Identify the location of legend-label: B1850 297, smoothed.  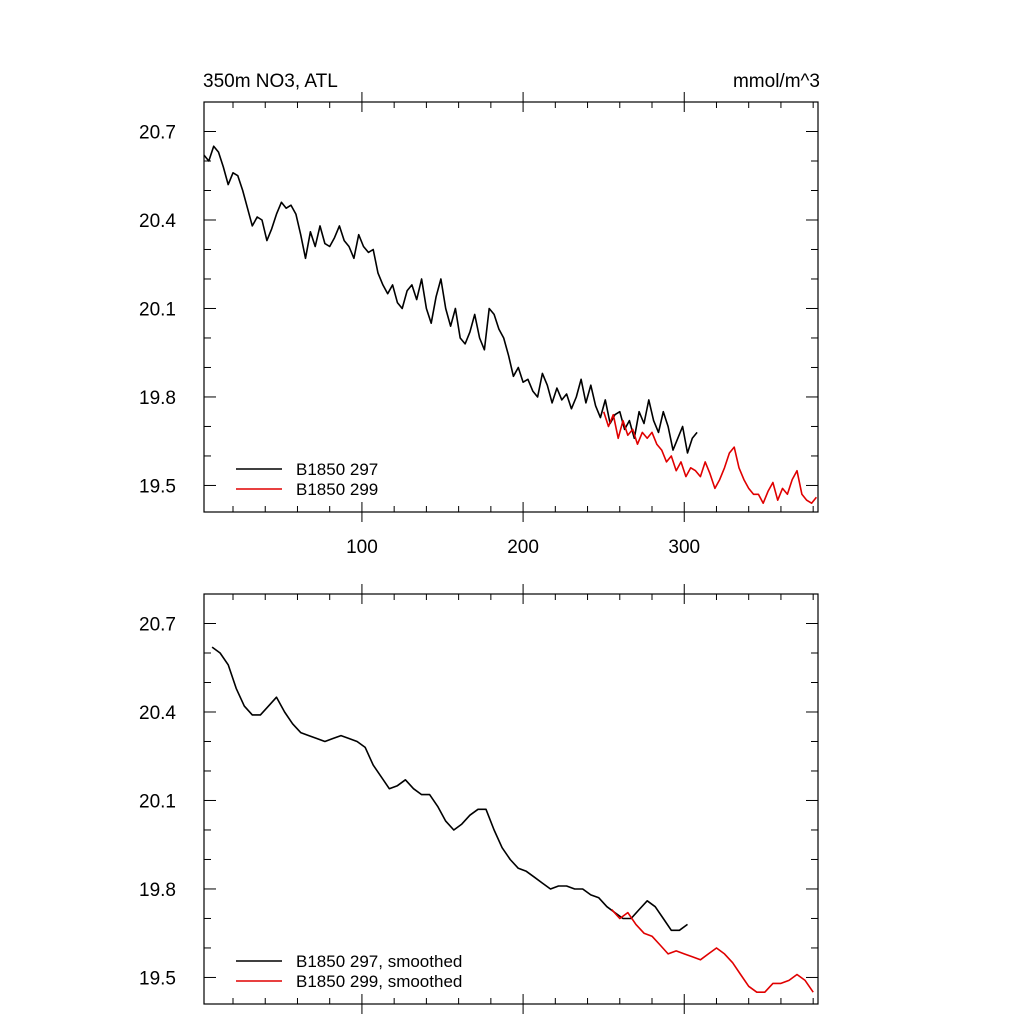
(379, 961).